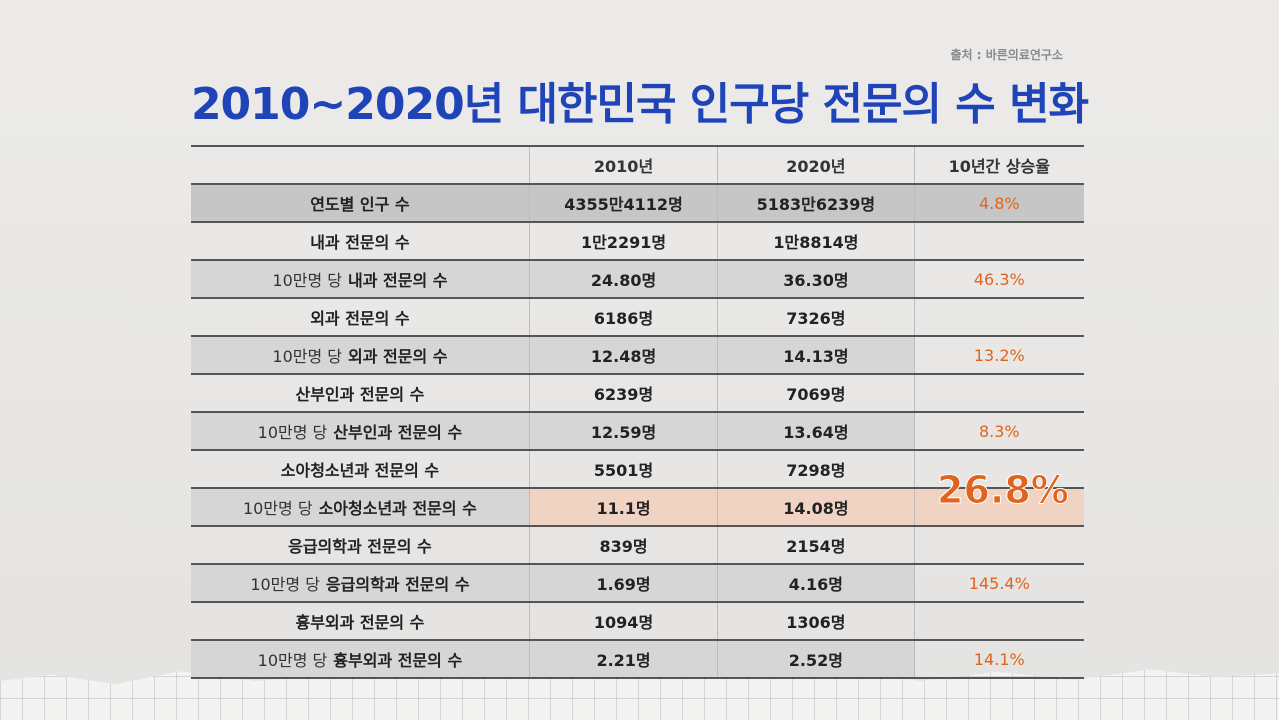 Image resolution: width=1279 pixels, height=720 pixels. What do you see at coordinates (624, 393) in the screenshot?
I see `value-2010: 6239명` at bounding box center [624, 393].